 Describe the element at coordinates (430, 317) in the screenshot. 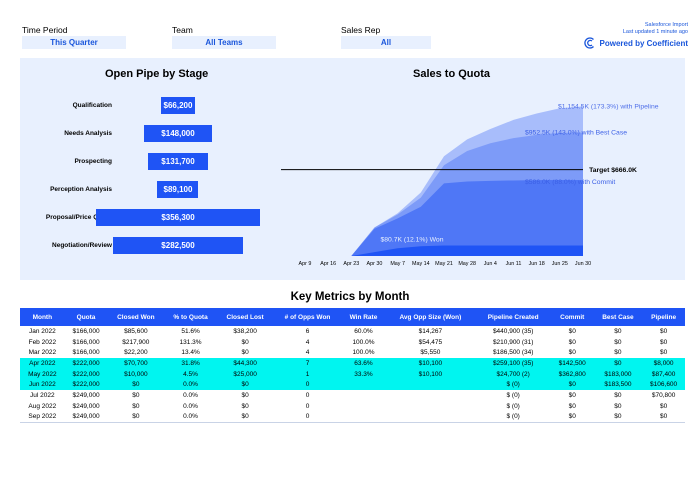

I see `column-header: Avg Opp Size (Won)` at that location.